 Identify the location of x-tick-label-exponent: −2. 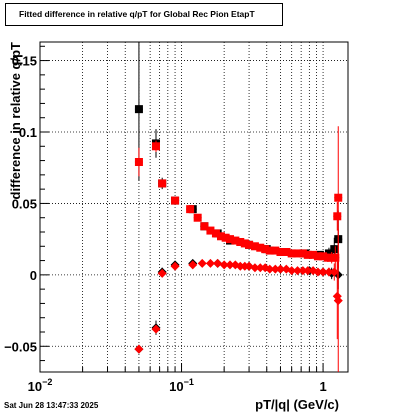
(47, 382).